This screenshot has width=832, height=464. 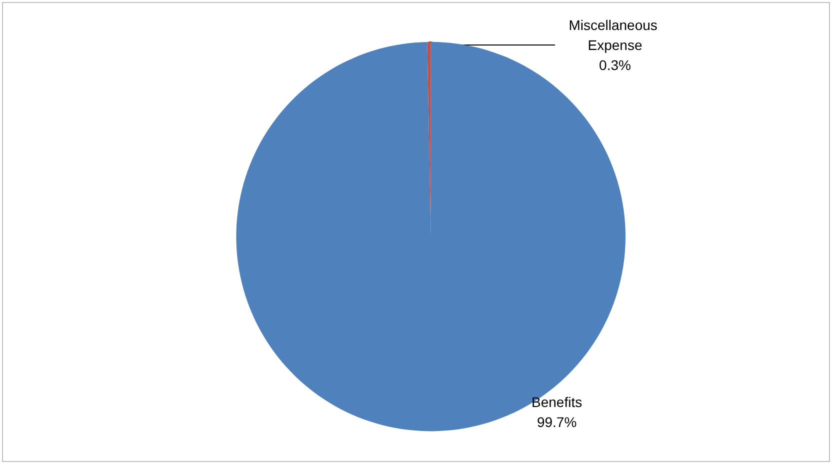 I want to click on data-label: 99.7%, so click(x=556, y=422).